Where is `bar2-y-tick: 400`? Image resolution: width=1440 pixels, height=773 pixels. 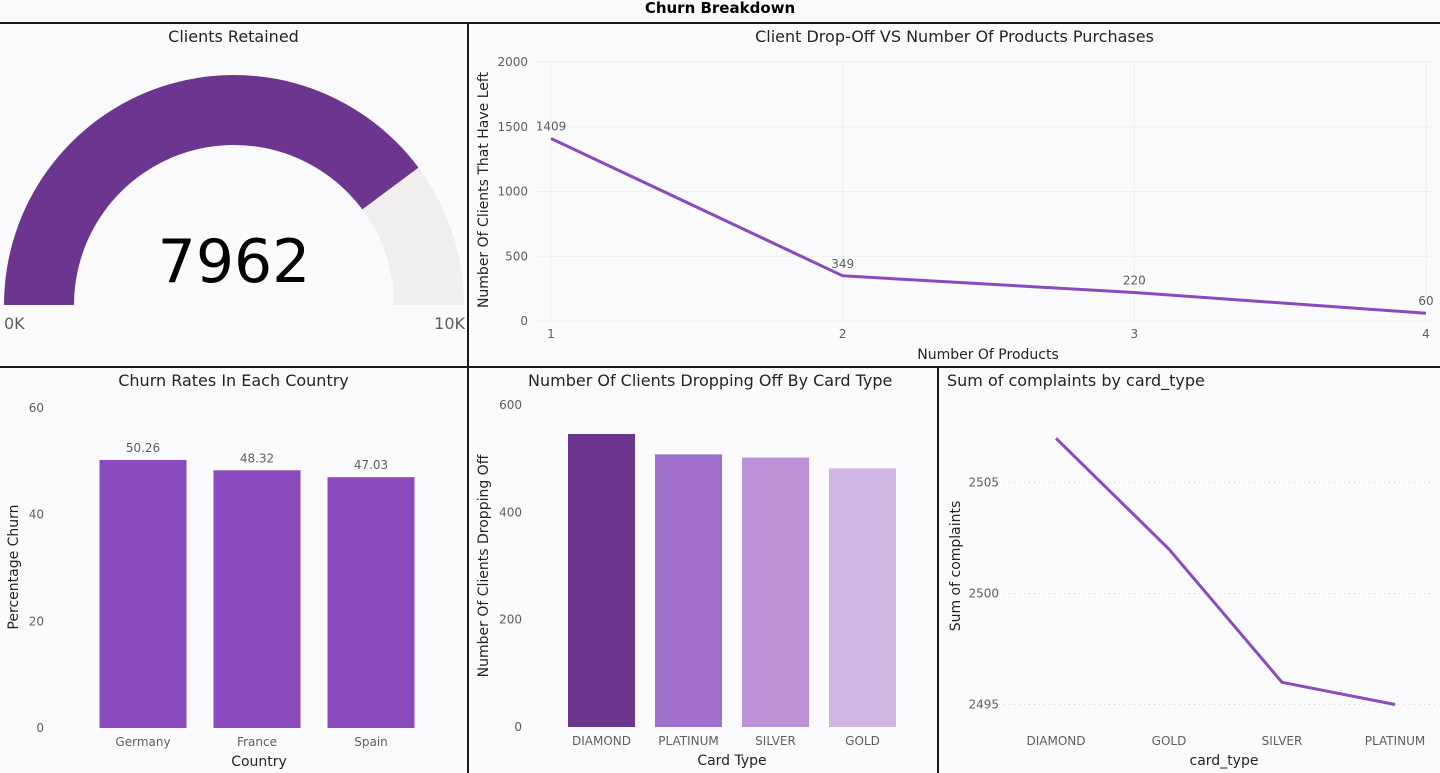
bar2-y-tick: 400 is located at coordinates (510, 512).